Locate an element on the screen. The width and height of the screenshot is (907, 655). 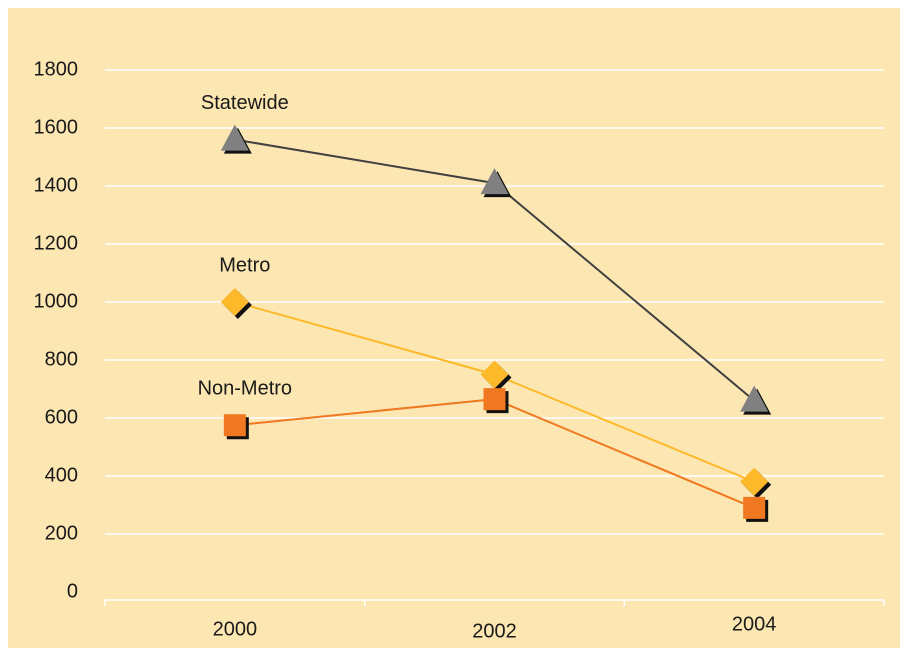
series-label: Metro is located at coordinates (244, 265).